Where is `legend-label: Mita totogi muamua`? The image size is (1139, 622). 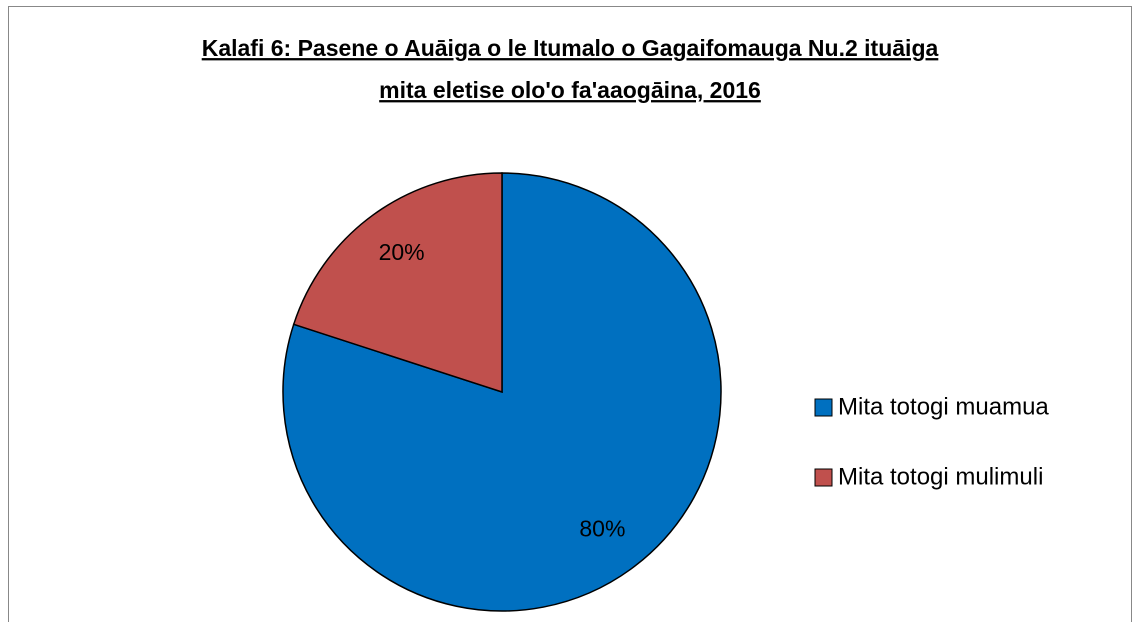
legend-label: Mita totogi muamua is located at coordinates (943, 406).